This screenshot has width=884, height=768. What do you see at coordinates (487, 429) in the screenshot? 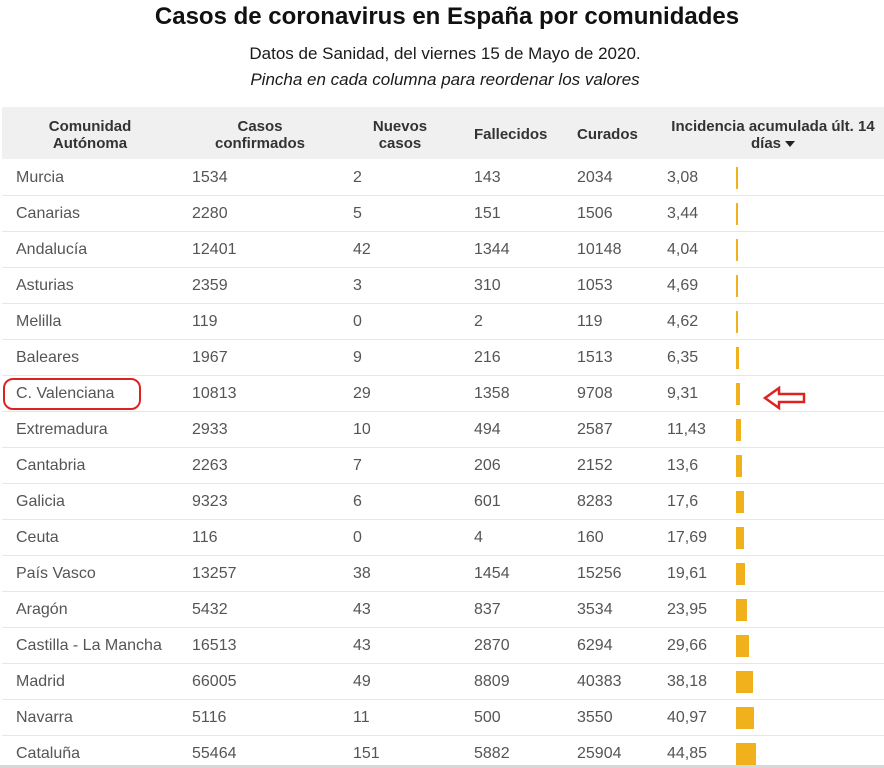
I see `cell-fallecidos: 494` at bounding box center [487, 429].